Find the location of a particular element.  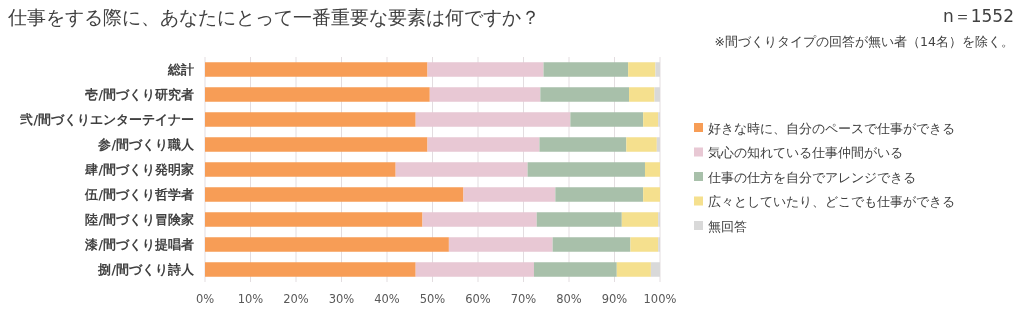

y-tick-label: 伍/間づくり哲学者 is located at coordinates (139, 194).